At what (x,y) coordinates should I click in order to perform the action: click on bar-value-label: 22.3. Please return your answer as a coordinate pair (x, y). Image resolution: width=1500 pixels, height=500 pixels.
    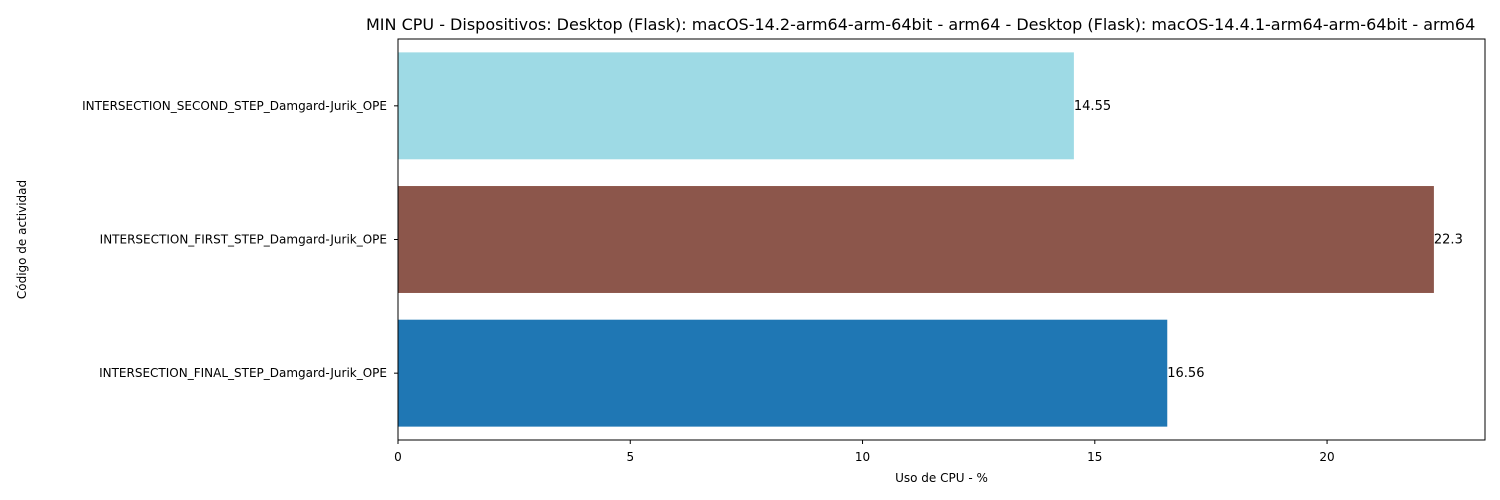
    Looking at the image, I should click on (1448, 240).